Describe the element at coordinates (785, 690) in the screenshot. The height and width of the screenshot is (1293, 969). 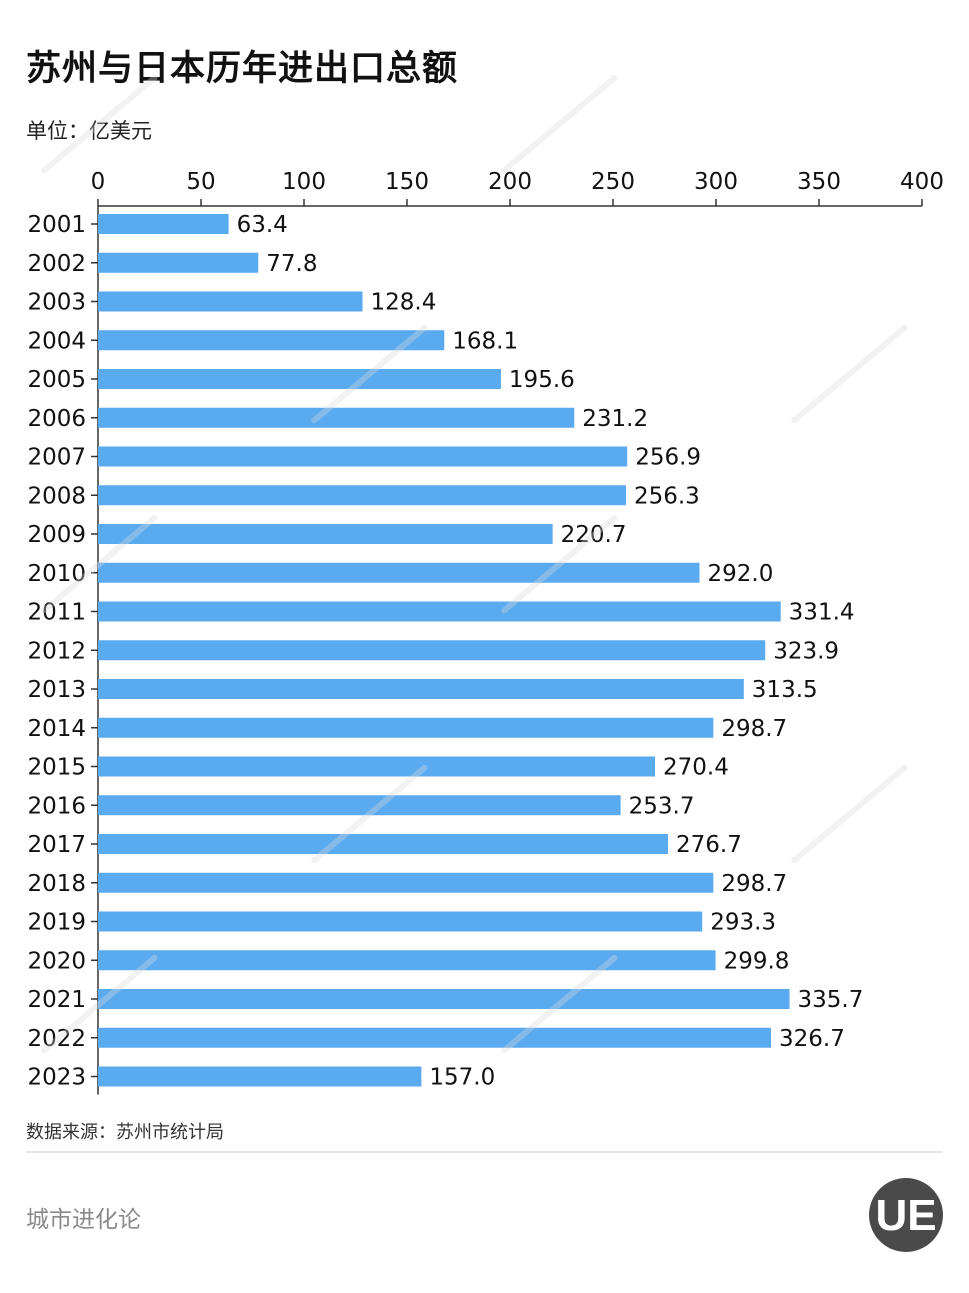
I see `data-label: 313.5` at that location.